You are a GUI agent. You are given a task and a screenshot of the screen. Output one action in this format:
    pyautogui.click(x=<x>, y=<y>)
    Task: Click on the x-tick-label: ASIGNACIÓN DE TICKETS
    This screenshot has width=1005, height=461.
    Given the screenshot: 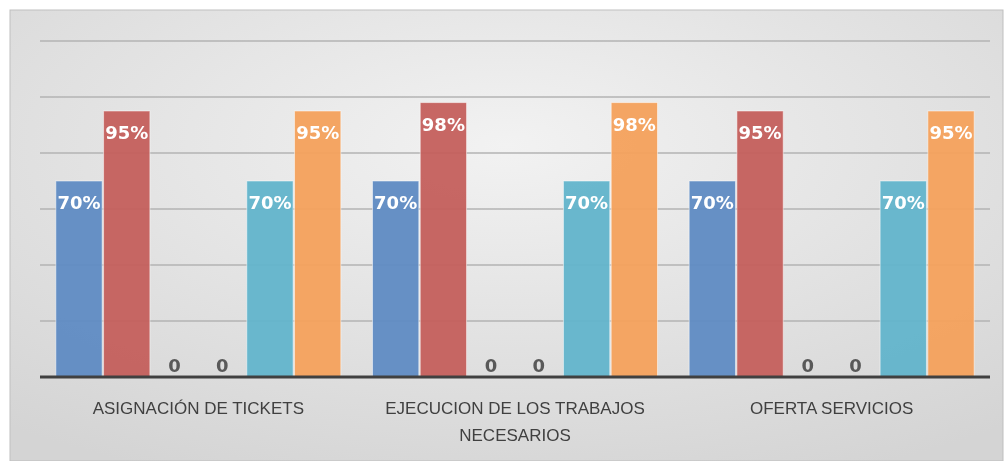 What is the action you would take?
    pyautogui.click(x=198, y=408)
    